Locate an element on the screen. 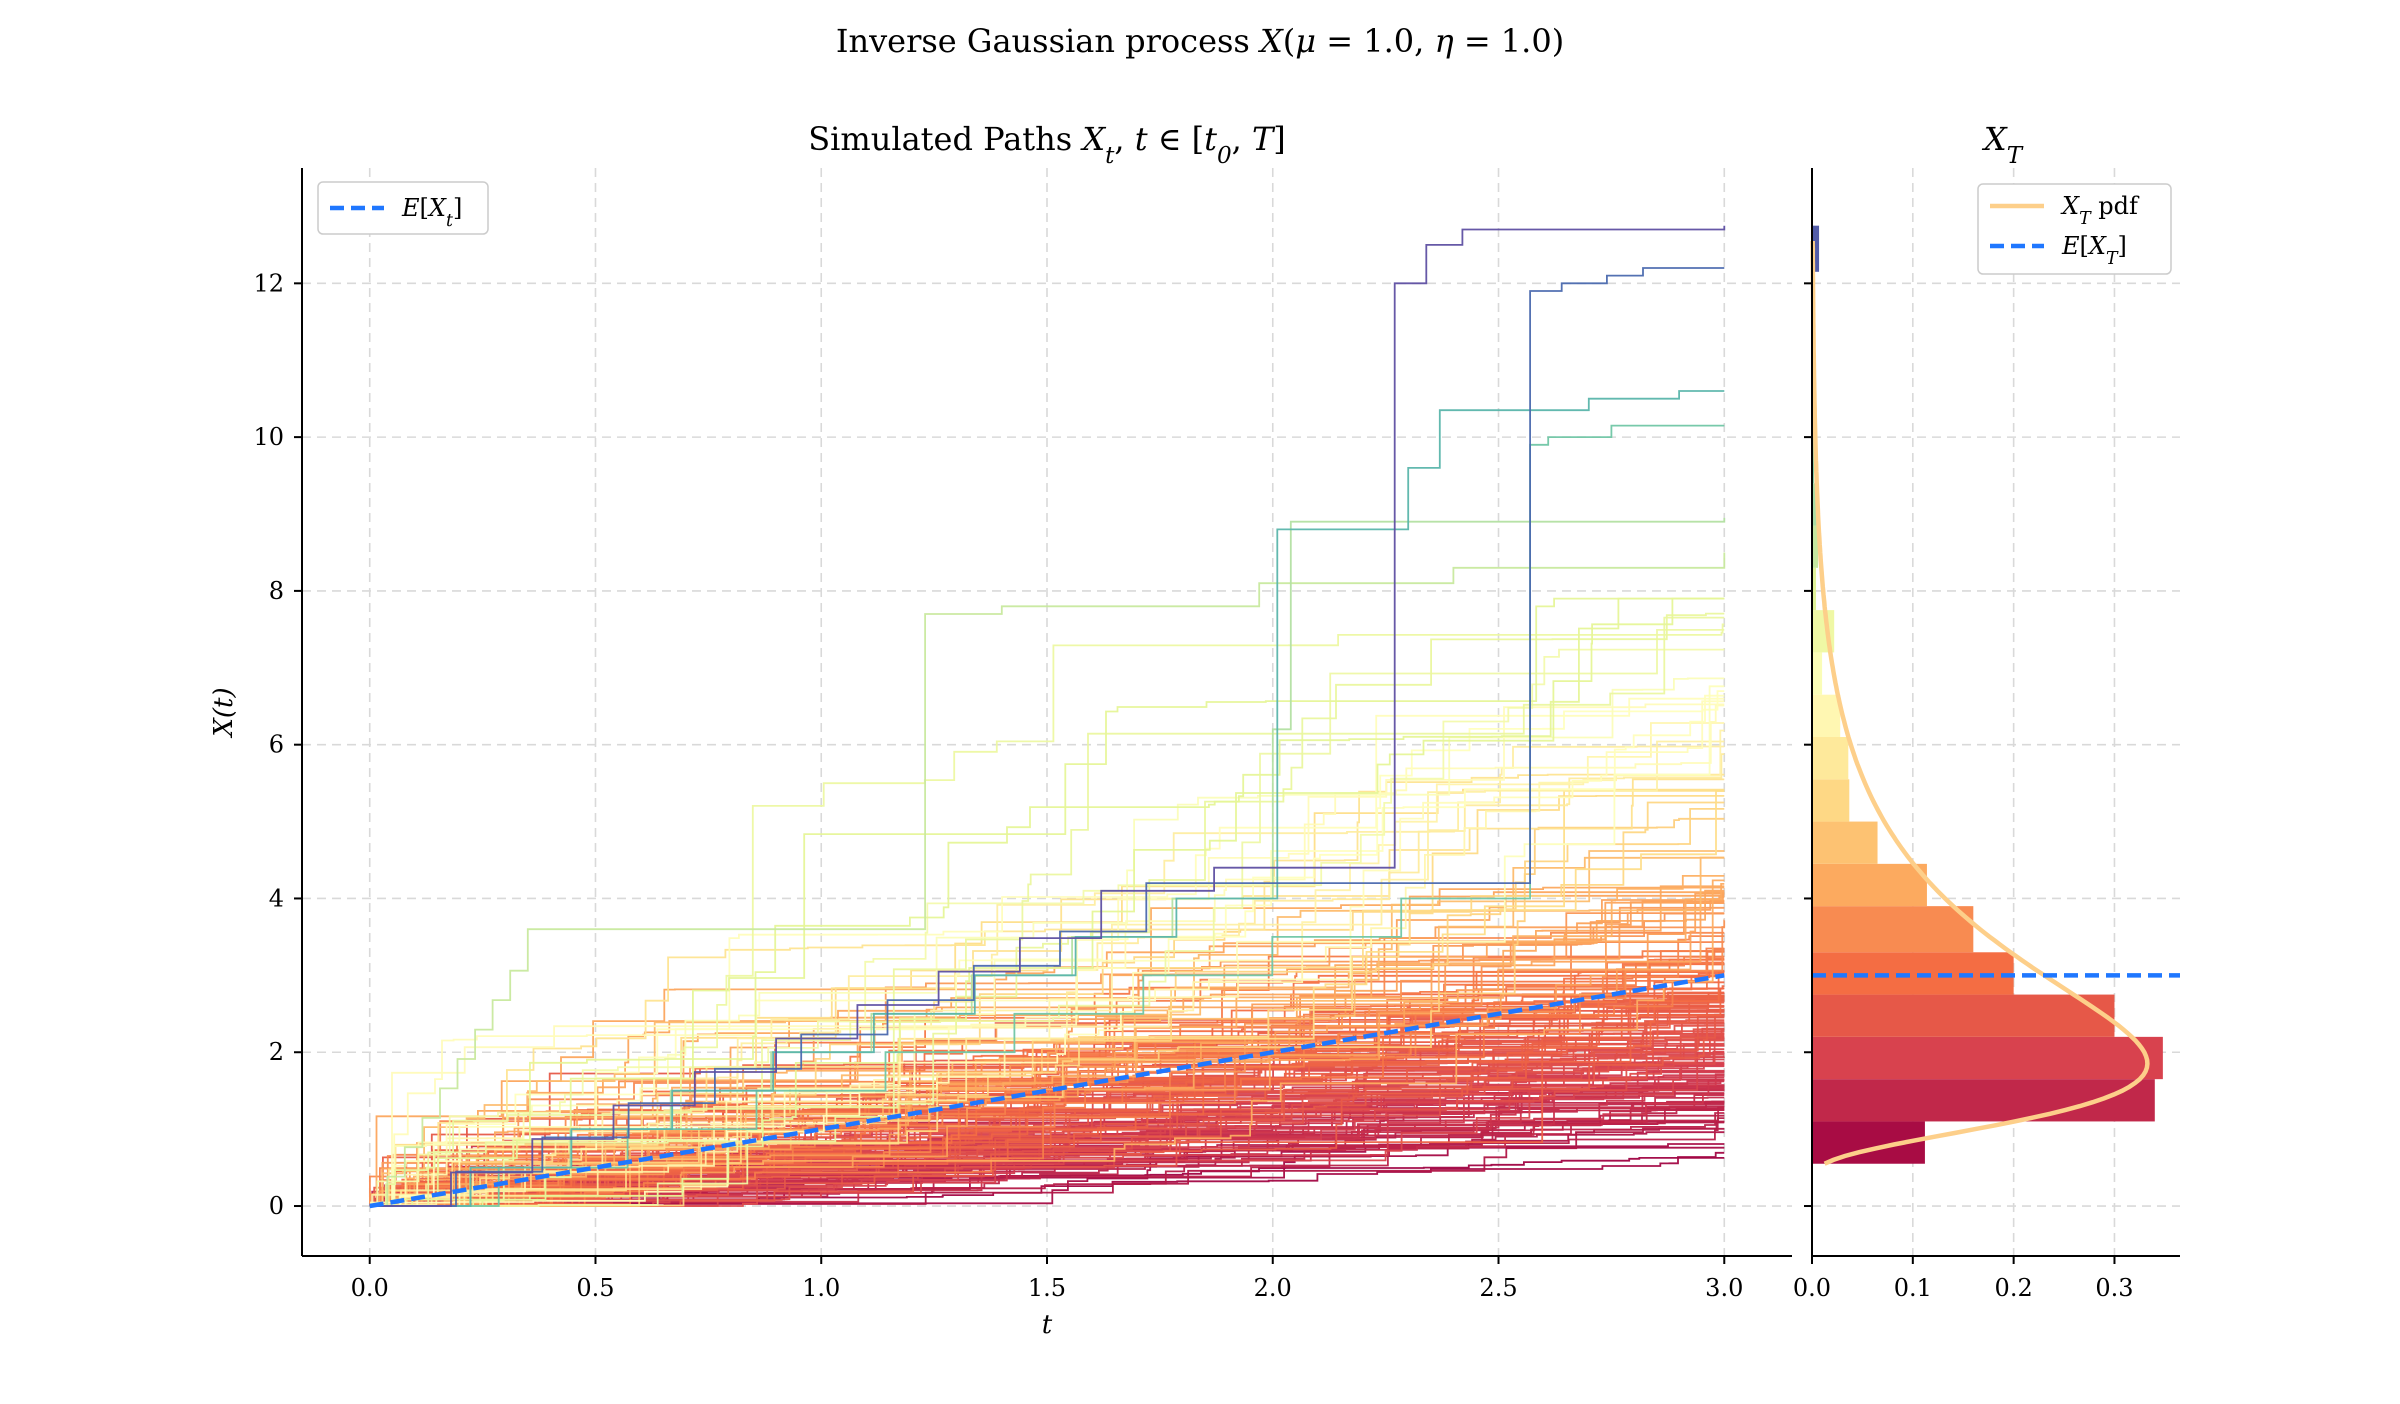 The image size is (2400, 1404). histogram-axis-lines: 0.0 0.1 0.2 0.3 is located at coordinates (1986, 735).